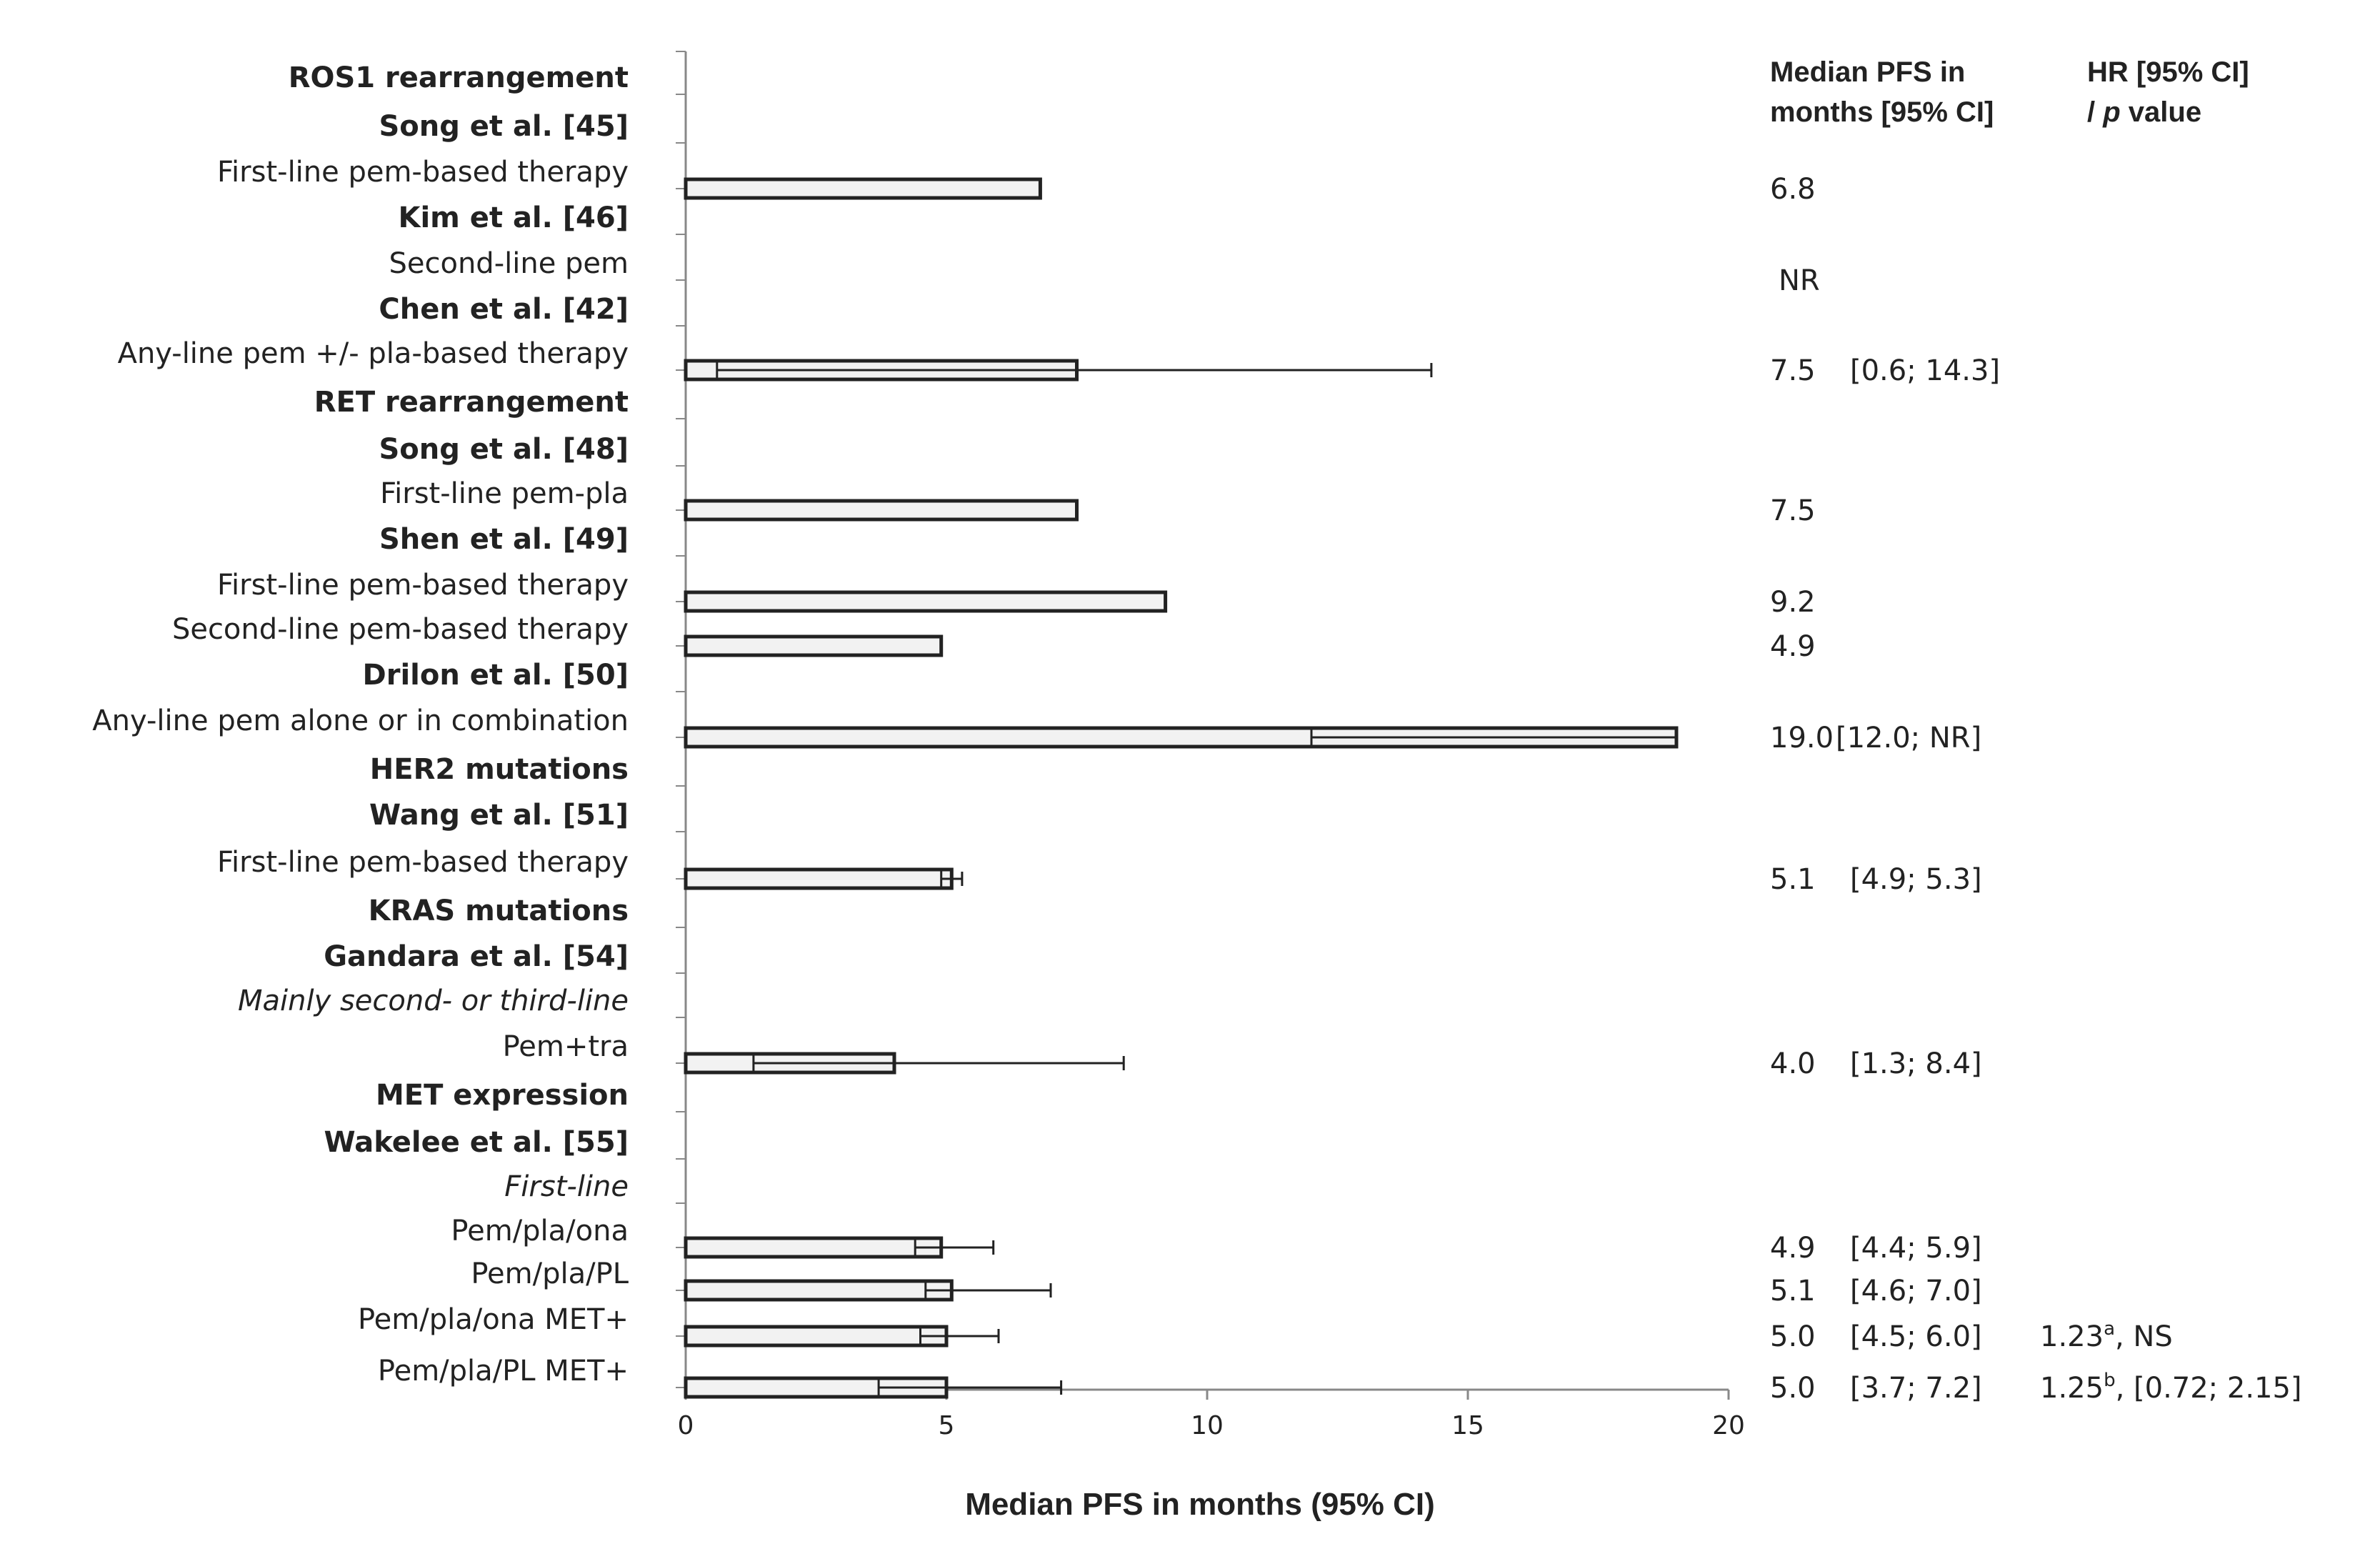 The width and height of the screenshot is (2380, 1549). What do you see at coordinates (502, 1095) in the screenshot?
I see `row-label: MET expression` at bounding box center [502, 1095].